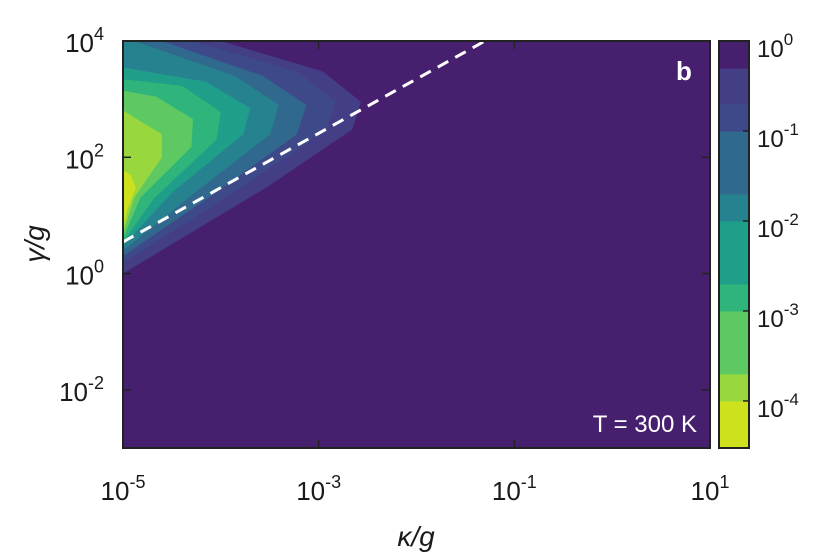 This screenshot has height=554, width=830. Describe the element at coordinates (775, 46) in the screenshot. I see `colorbar-tick-label-0: 10⁰` at that location.